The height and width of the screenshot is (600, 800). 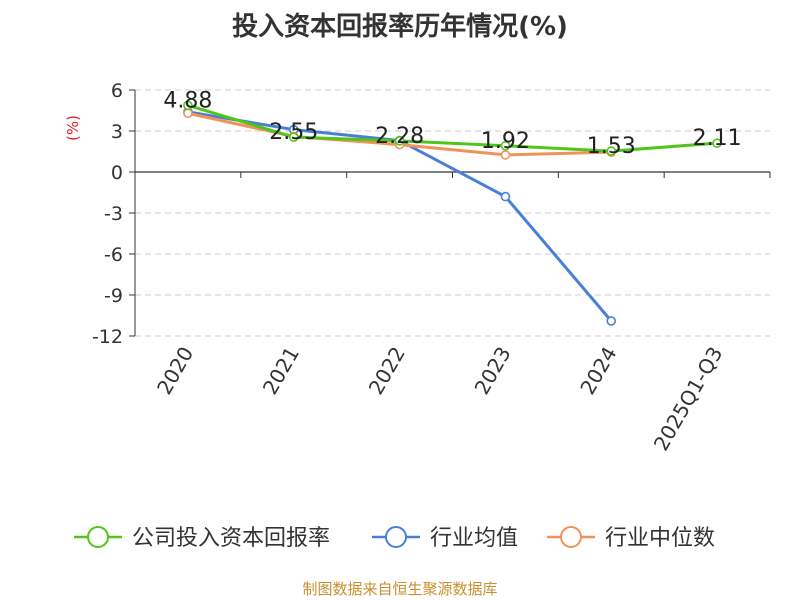 What do you see at coordinates (598, 371) in the screenshot?
I see `x-tick-label: 2024` at bounding box center [598, 371].